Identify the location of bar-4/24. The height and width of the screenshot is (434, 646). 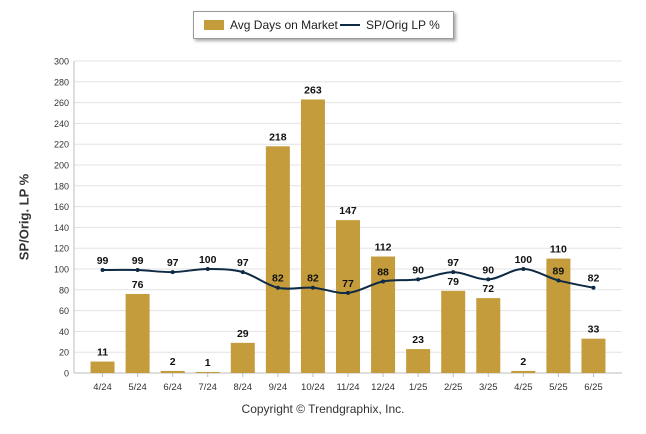
(102, 367).